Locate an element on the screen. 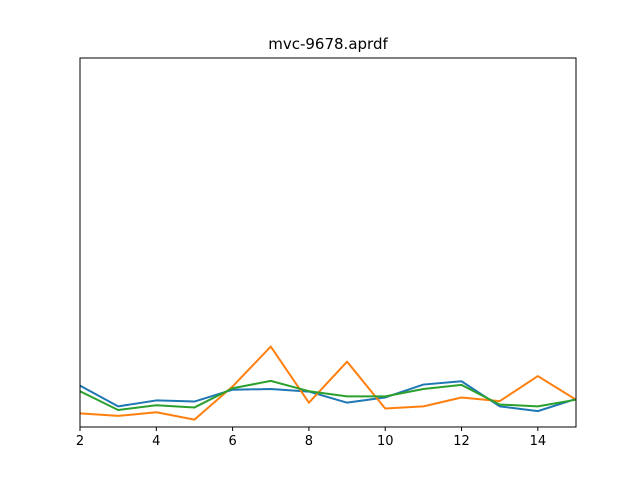 The height and width of the screenshot is (480, 640). chart-title: mvc-9678.aprdf is located at coordinates (328, 44).